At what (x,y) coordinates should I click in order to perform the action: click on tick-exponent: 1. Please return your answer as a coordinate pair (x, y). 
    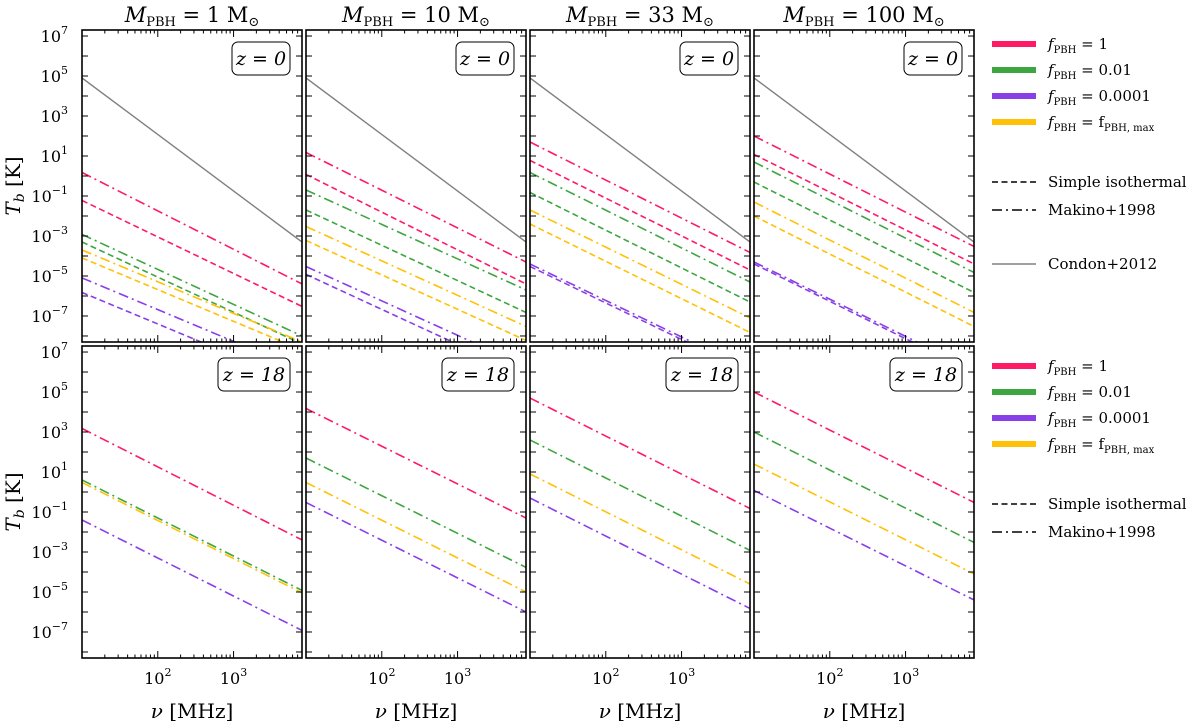
    Looking at the image, I should click on (64, 466).